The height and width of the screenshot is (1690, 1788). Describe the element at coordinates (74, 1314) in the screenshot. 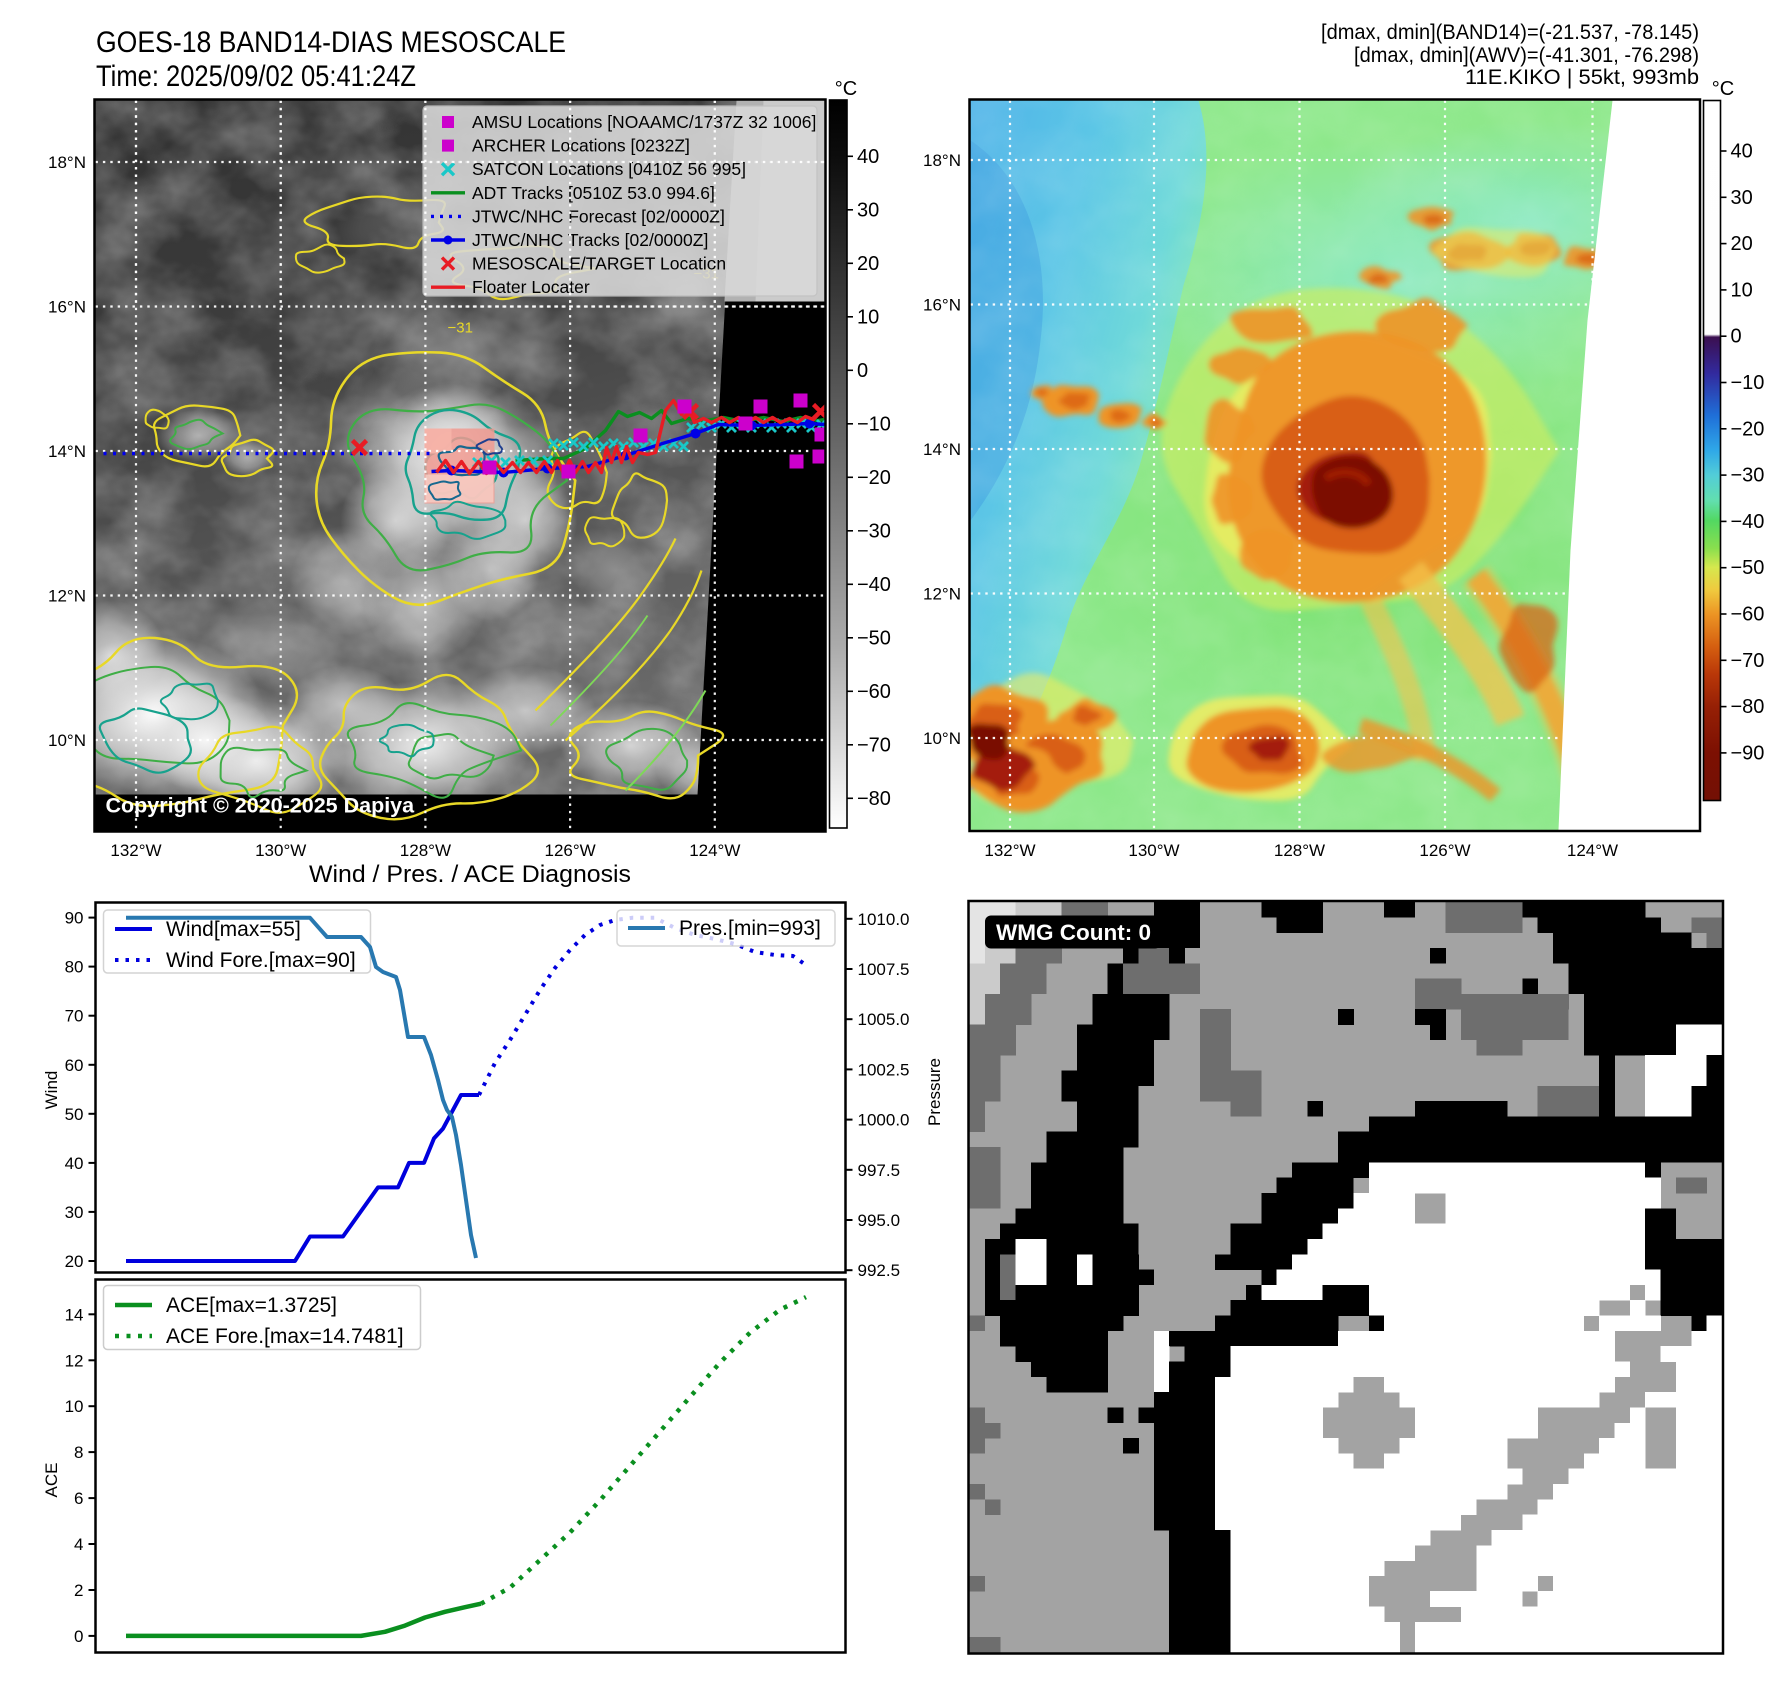

I see `svg-text: 14` at that location.